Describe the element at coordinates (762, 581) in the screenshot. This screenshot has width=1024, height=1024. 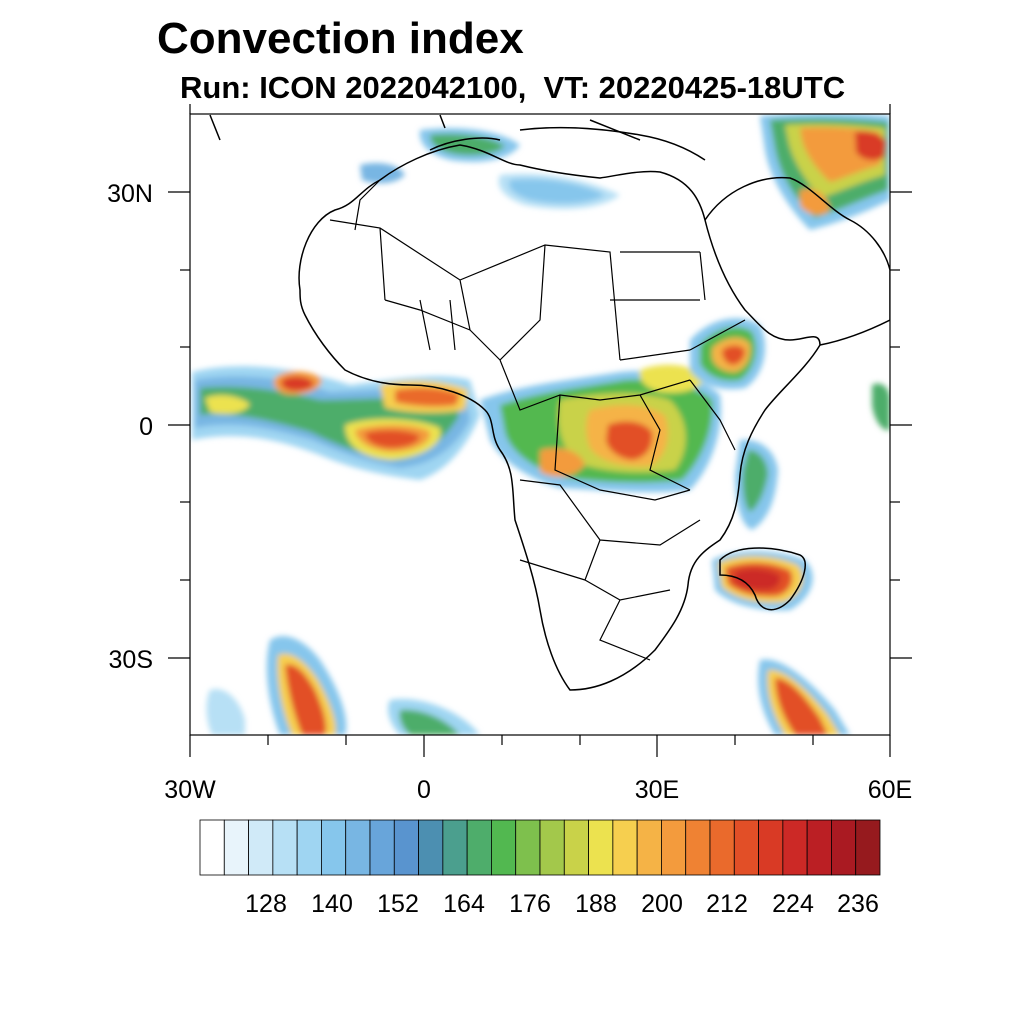
I see `field-madagascar` at that location.